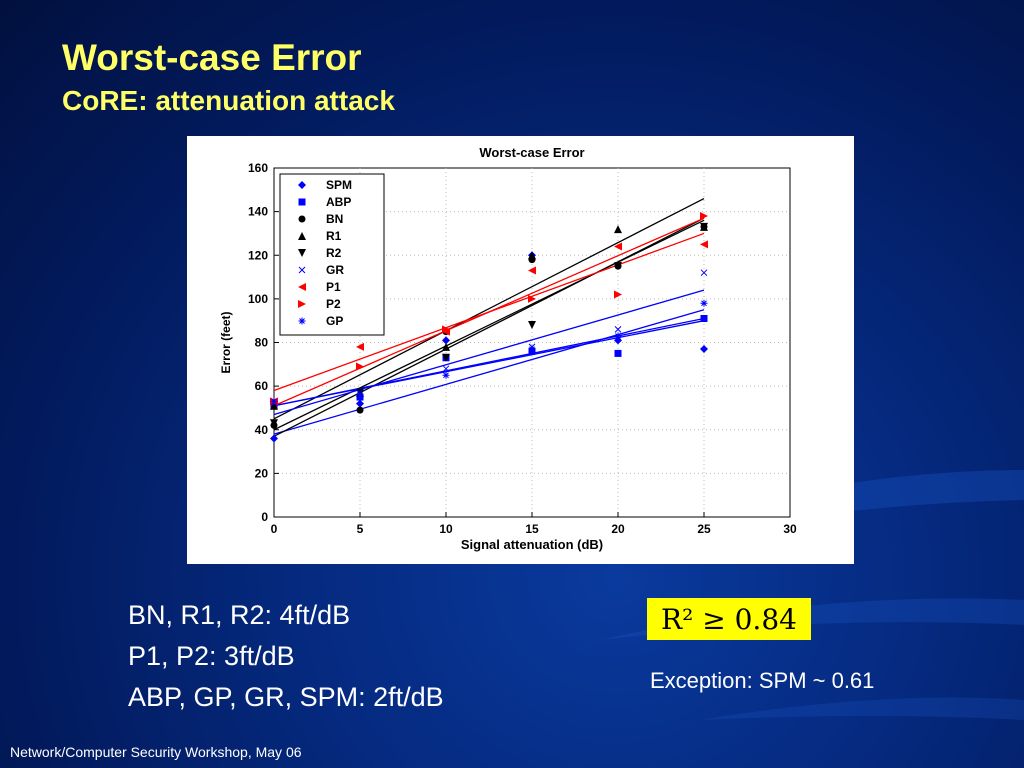  I want to click on series-gp, so click(489, 352).